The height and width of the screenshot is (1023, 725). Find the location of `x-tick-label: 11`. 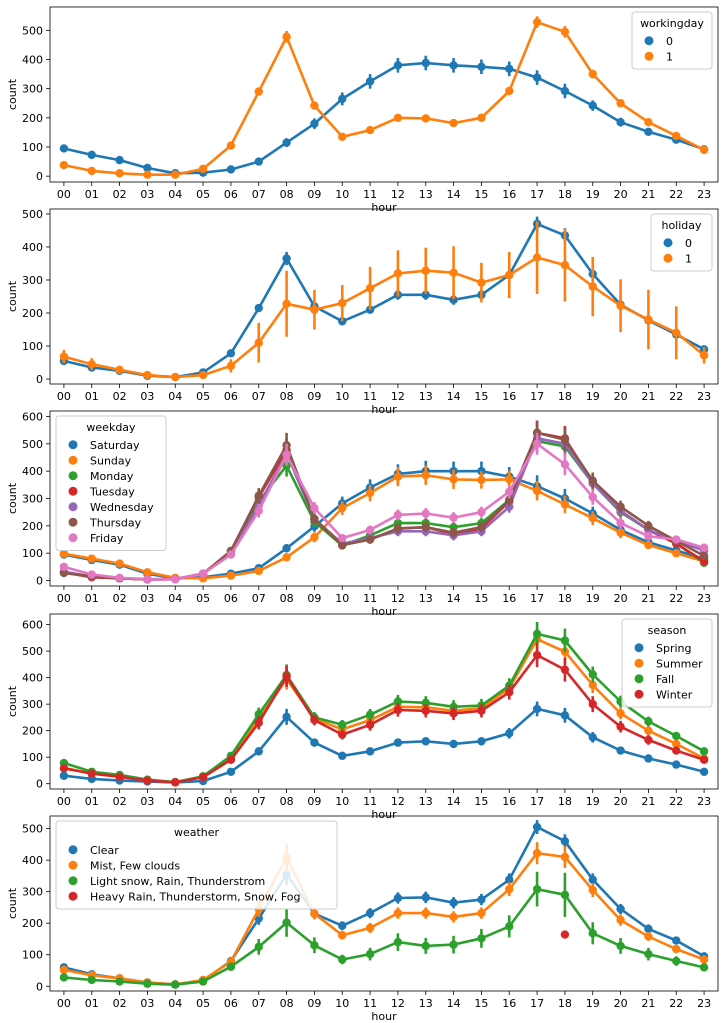

x-tick-label: 11 is located at coordinates (370, 396).